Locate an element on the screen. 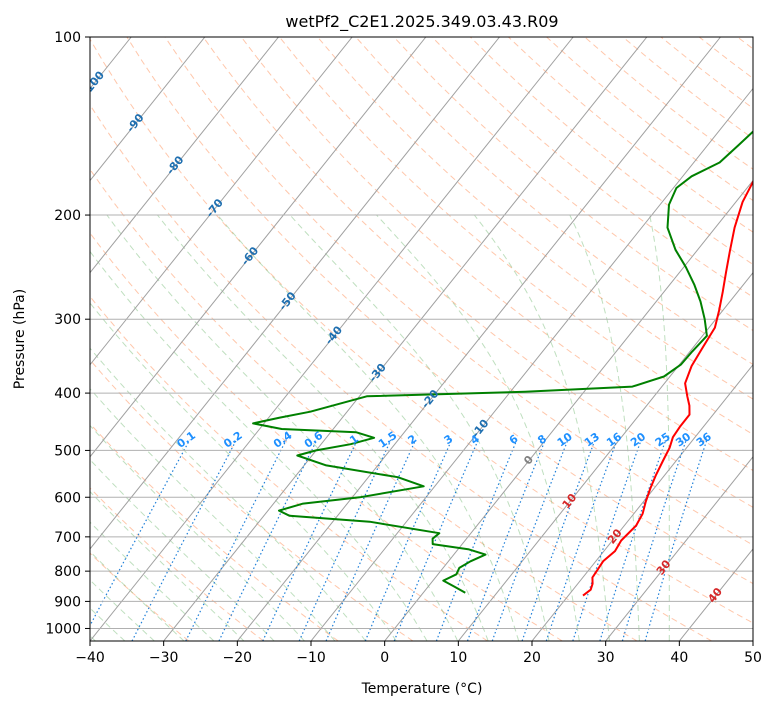  y-tick-label: 300 is located at coordinates (67, 320).